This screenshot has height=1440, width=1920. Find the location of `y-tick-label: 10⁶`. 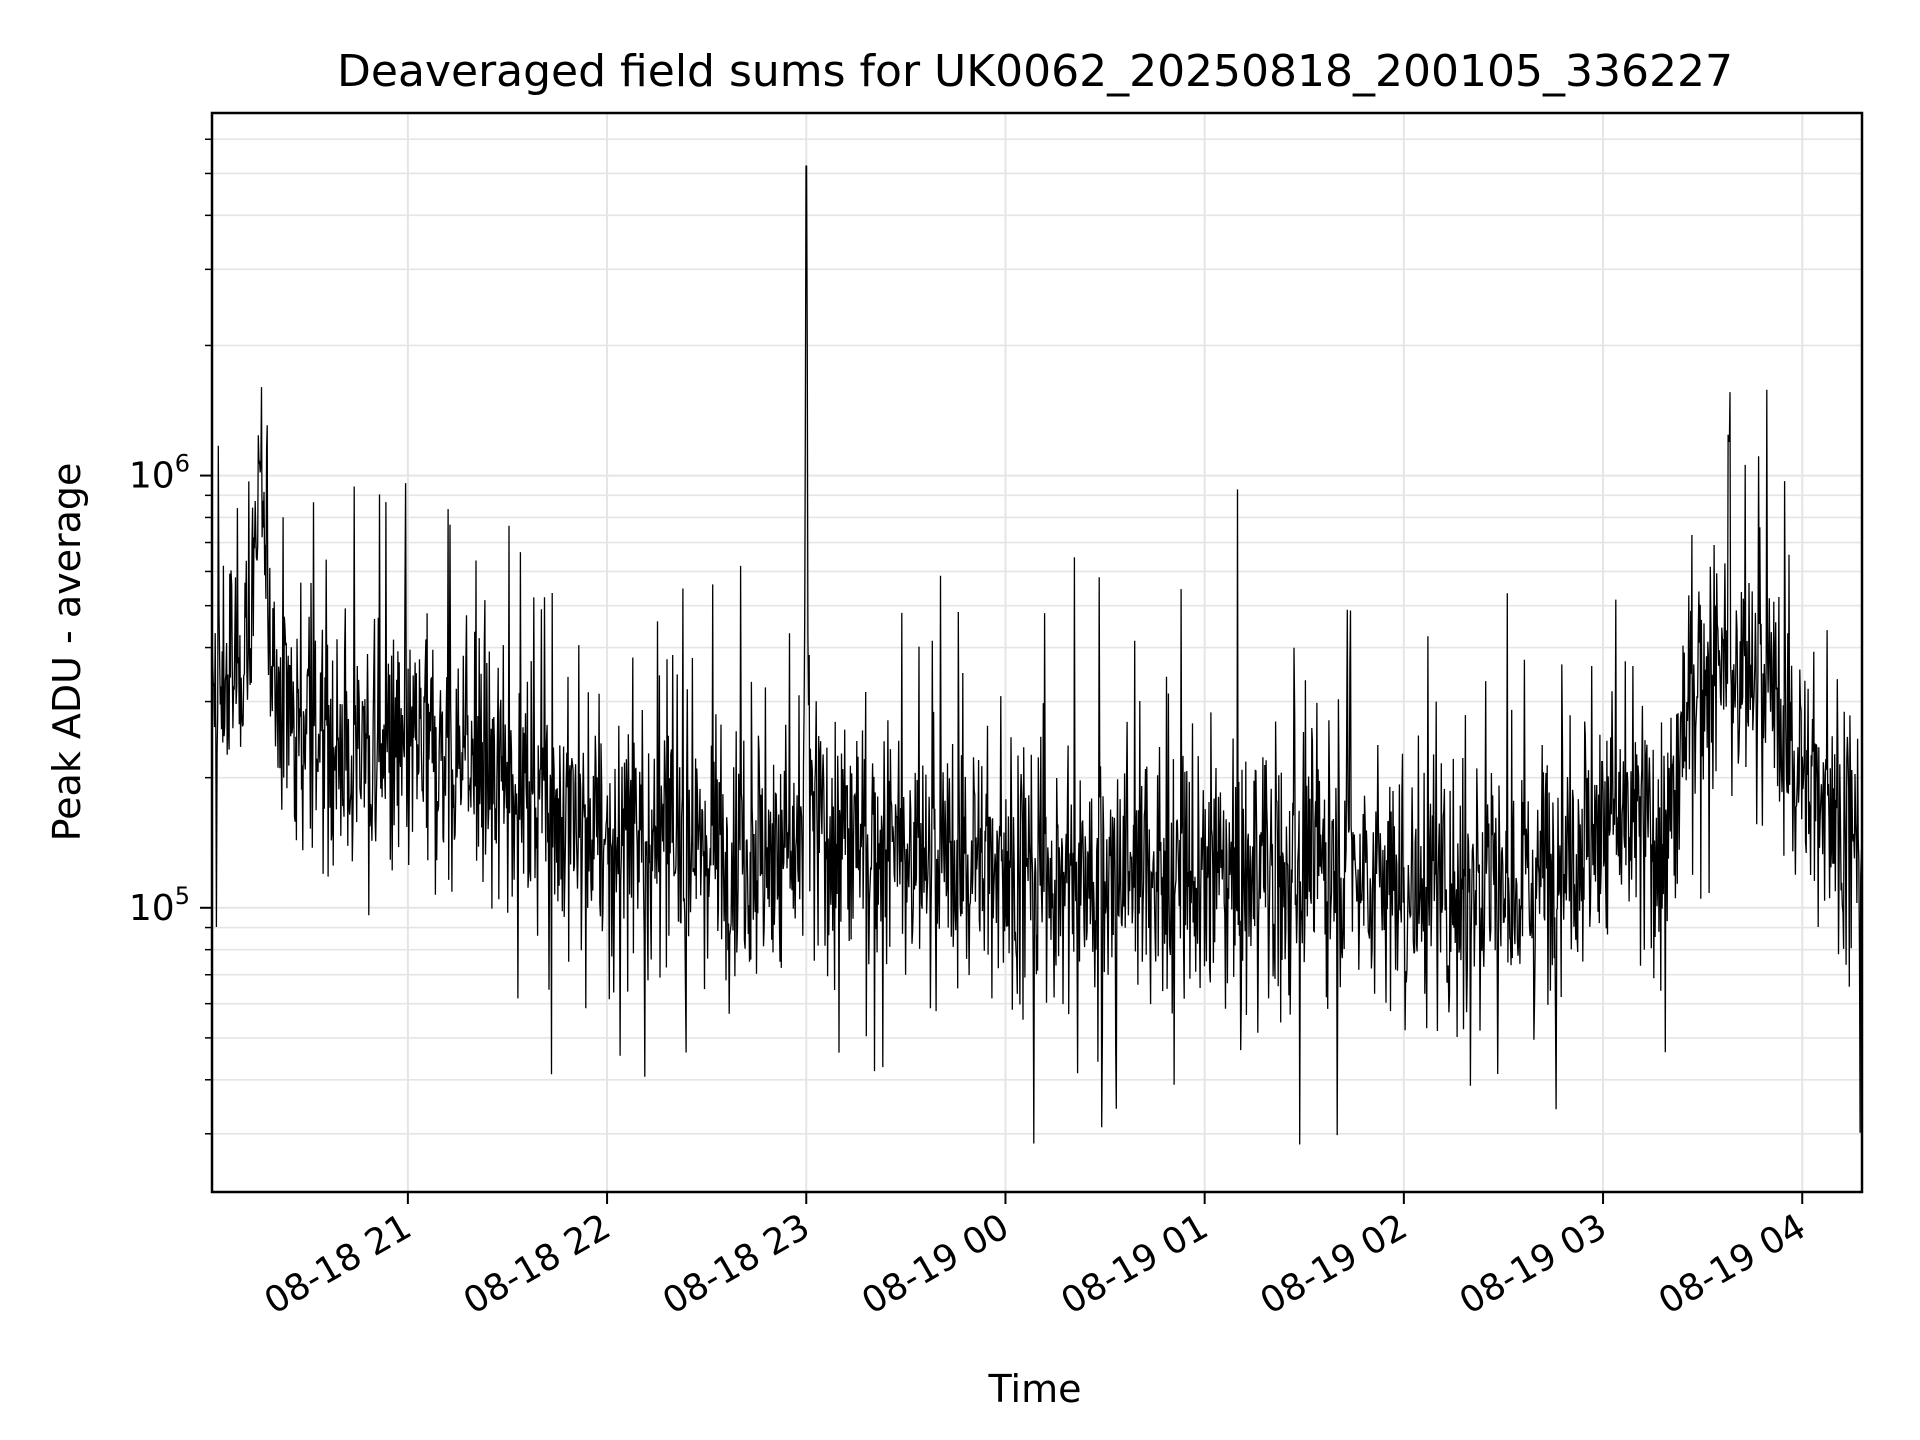

y-tick-label: 10⁶ is located at coordinates (159, 473).